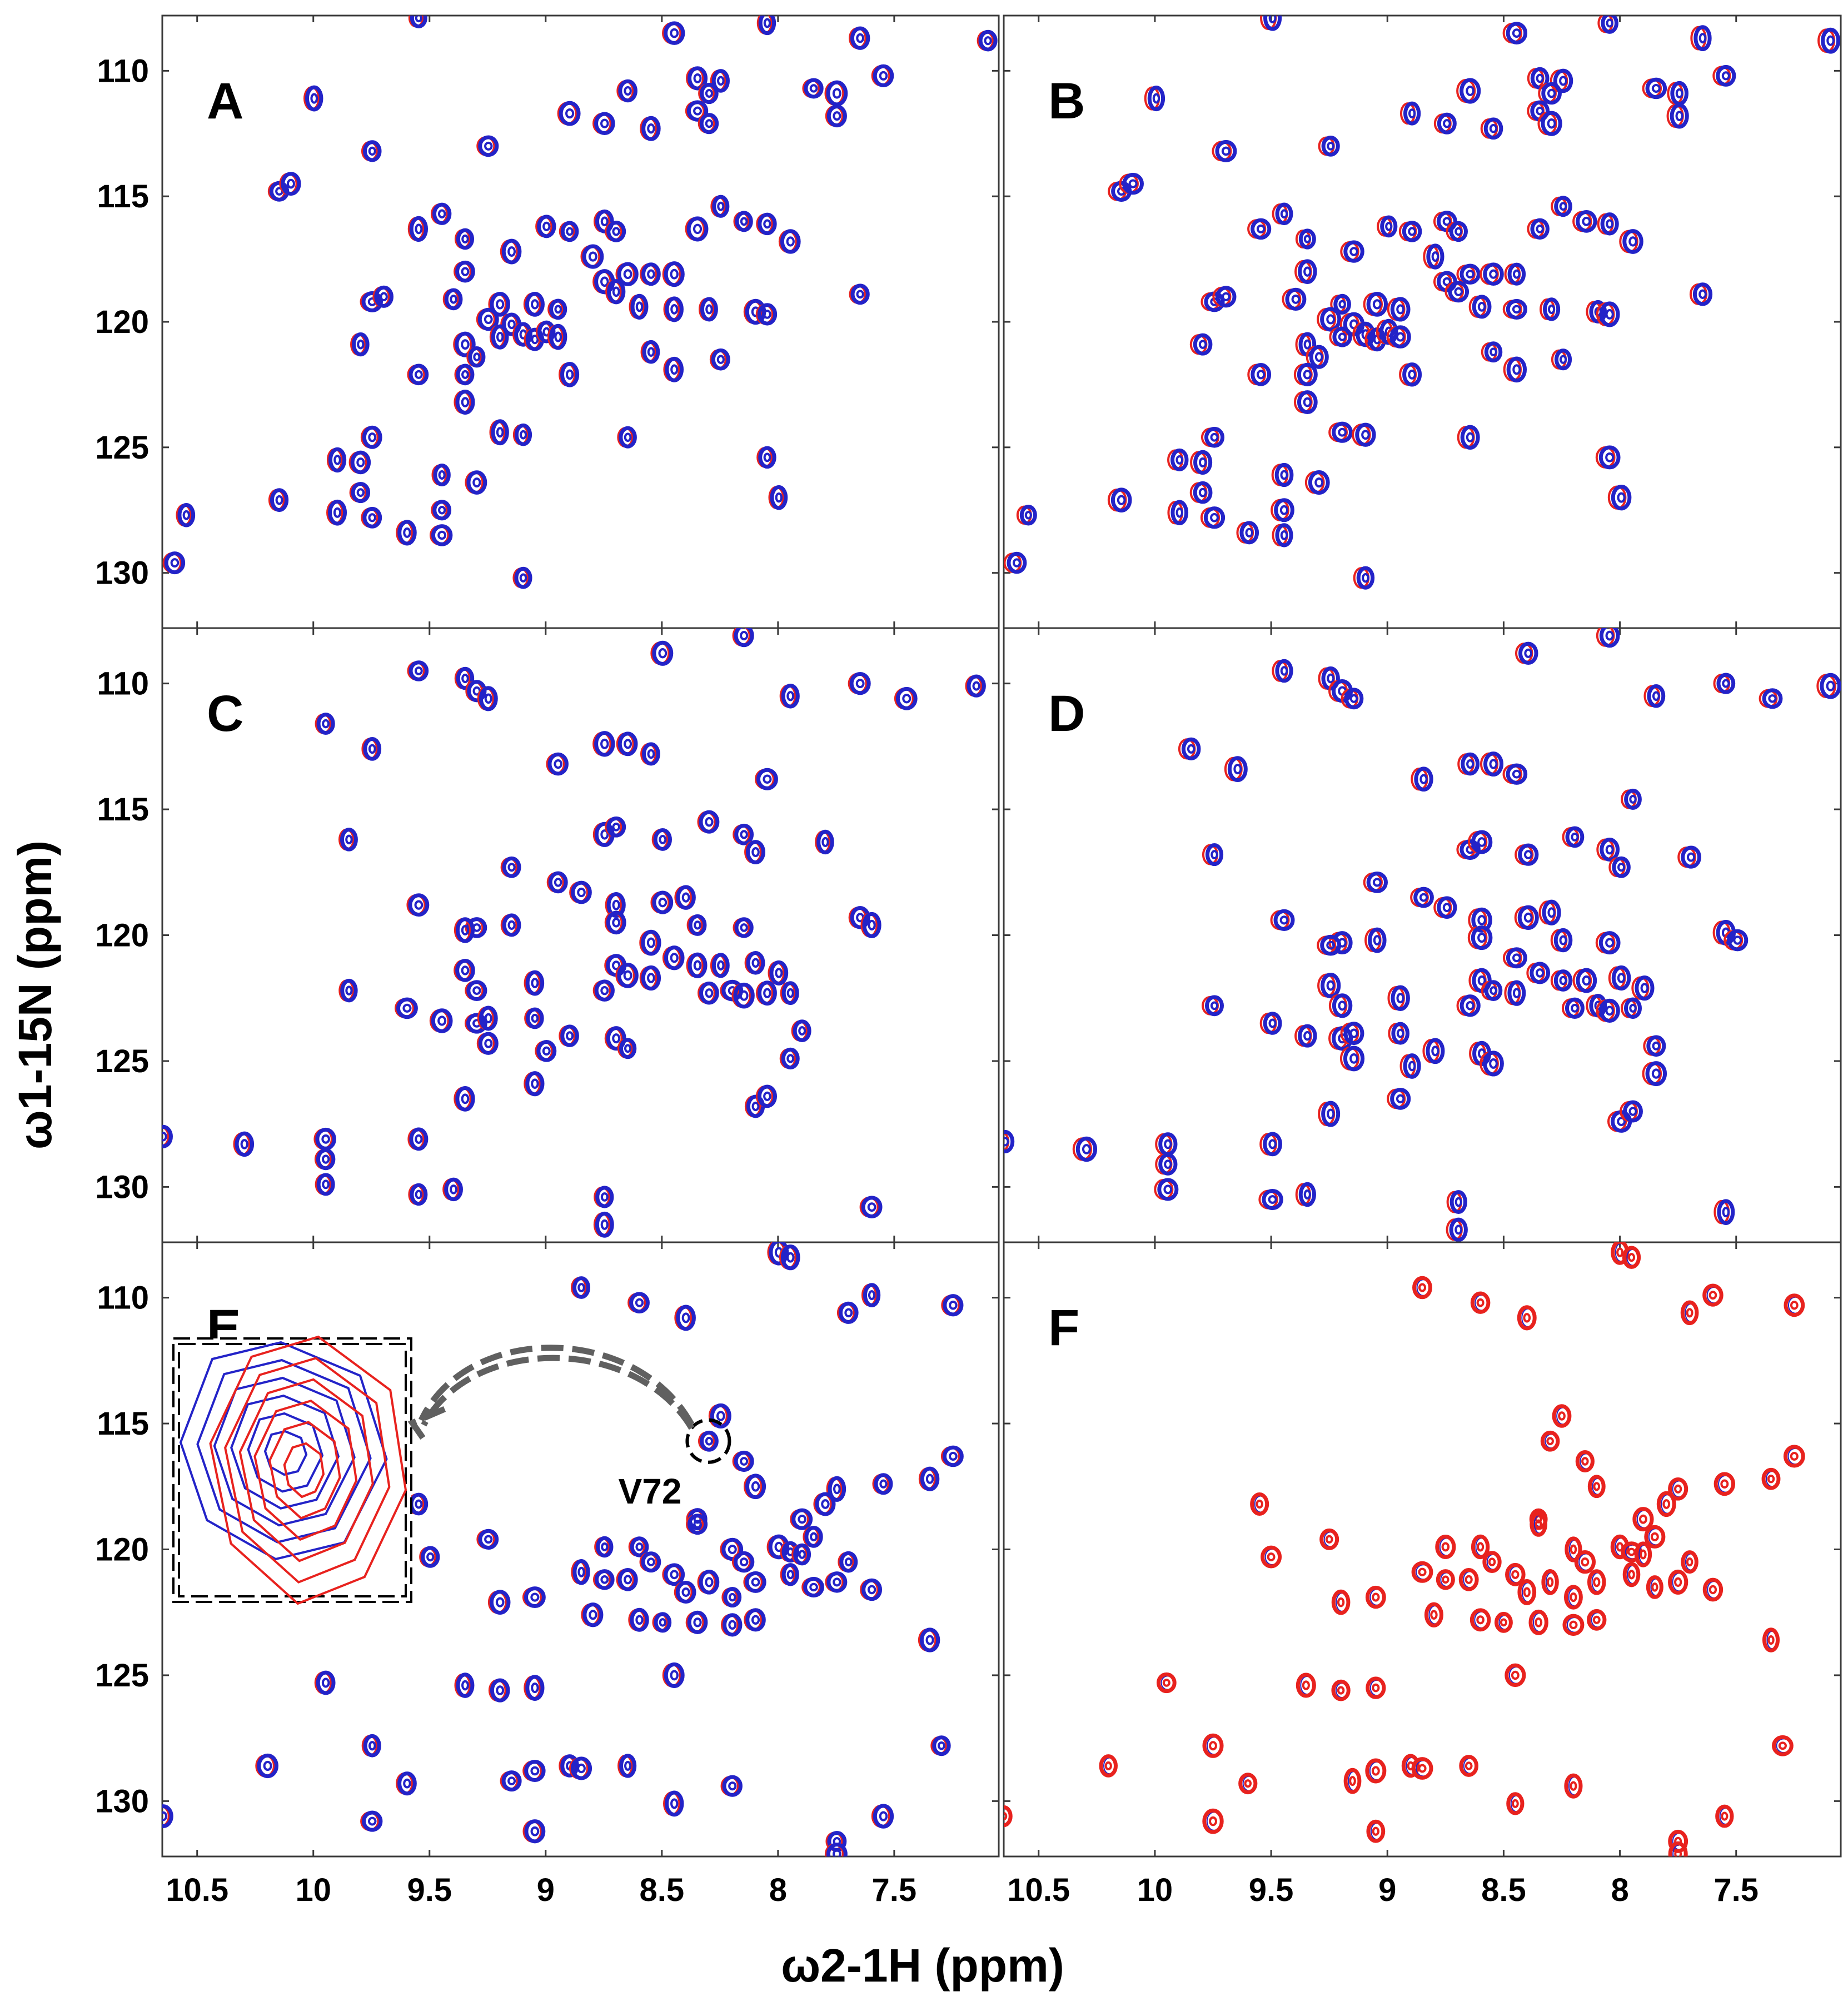 This screenshot has height=2001, width=1848. I want to click on zoom-arrow-head, so click(426, 1426).